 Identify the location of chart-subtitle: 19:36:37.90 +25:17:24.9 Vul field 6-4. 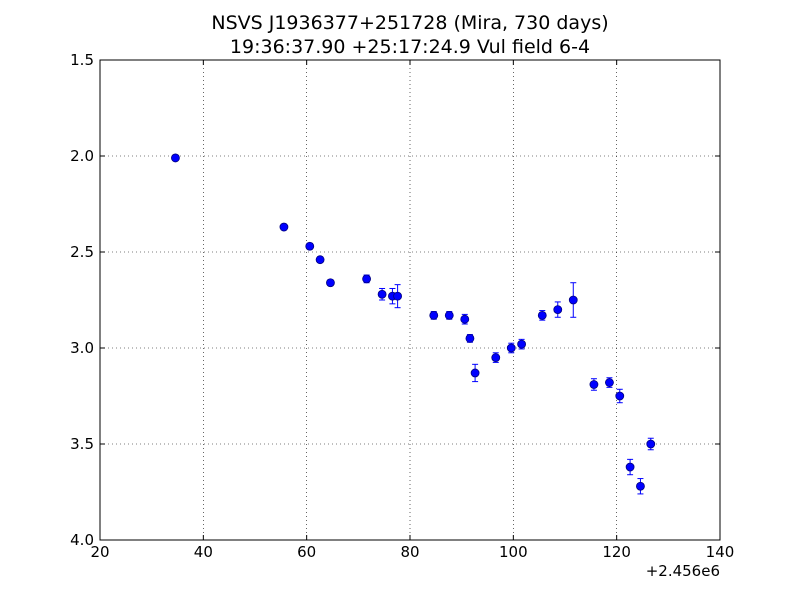
(410, 47).